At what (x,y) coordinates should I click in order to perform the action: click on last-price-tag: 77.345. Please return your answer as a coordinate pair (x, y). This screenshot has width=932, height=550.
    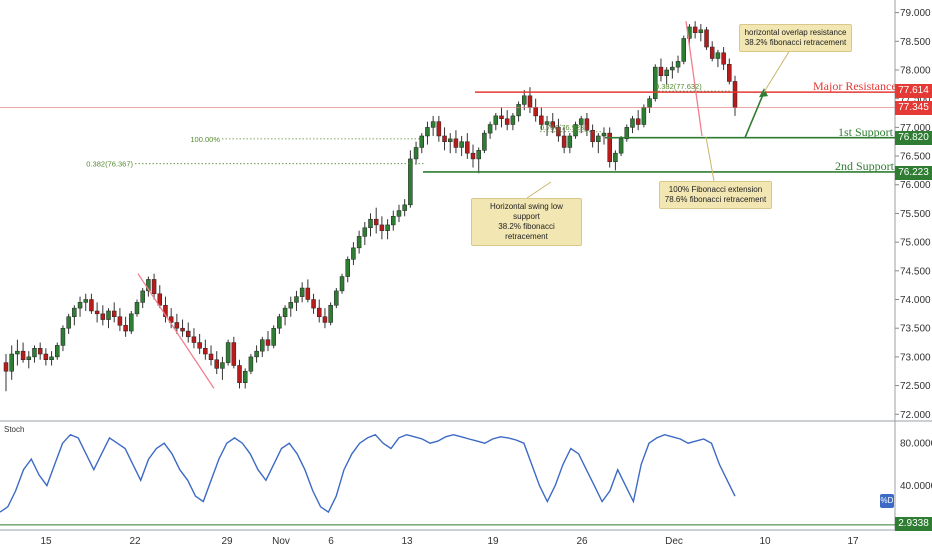
    Looking at the image, I should click on (913, 108).